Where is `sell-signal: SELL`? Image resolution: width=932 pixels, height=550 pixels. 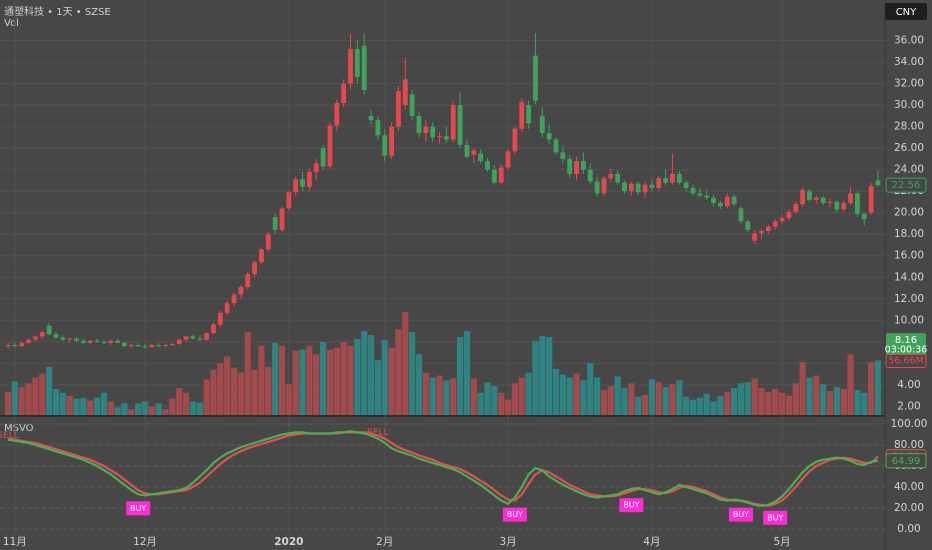 sell-signal: SELL is located at coordinates (377, 433).